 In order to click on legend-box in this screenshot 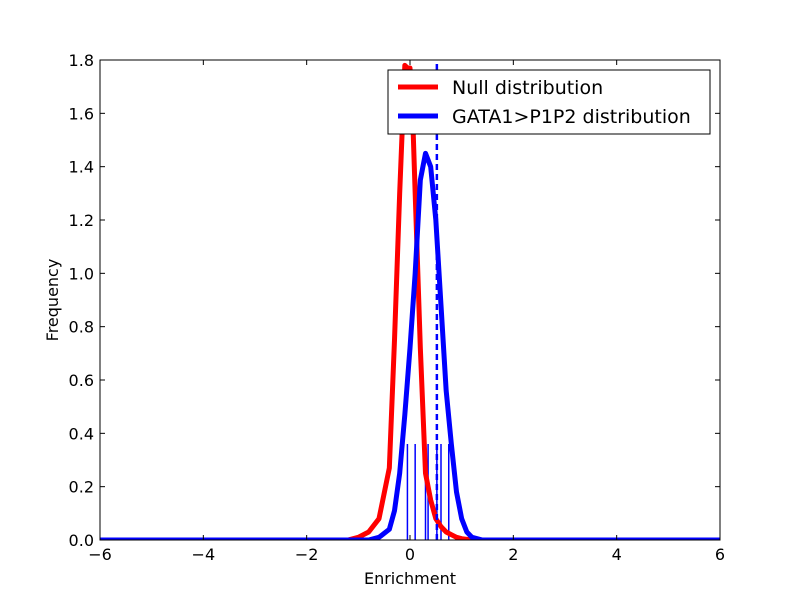, I will do `click(549, 102)`.